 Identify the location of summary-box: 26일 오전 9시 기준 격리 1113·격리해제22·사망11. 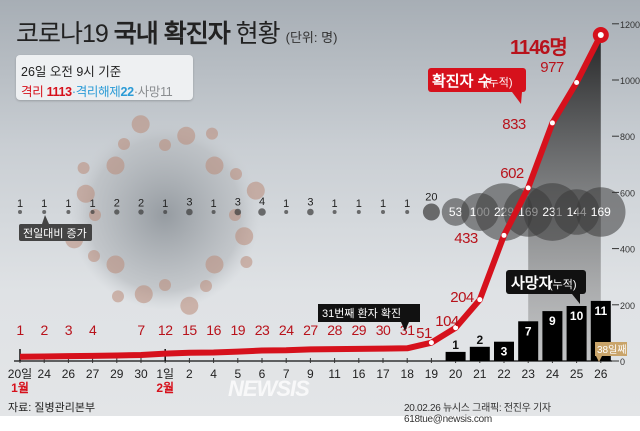
(104, 77).